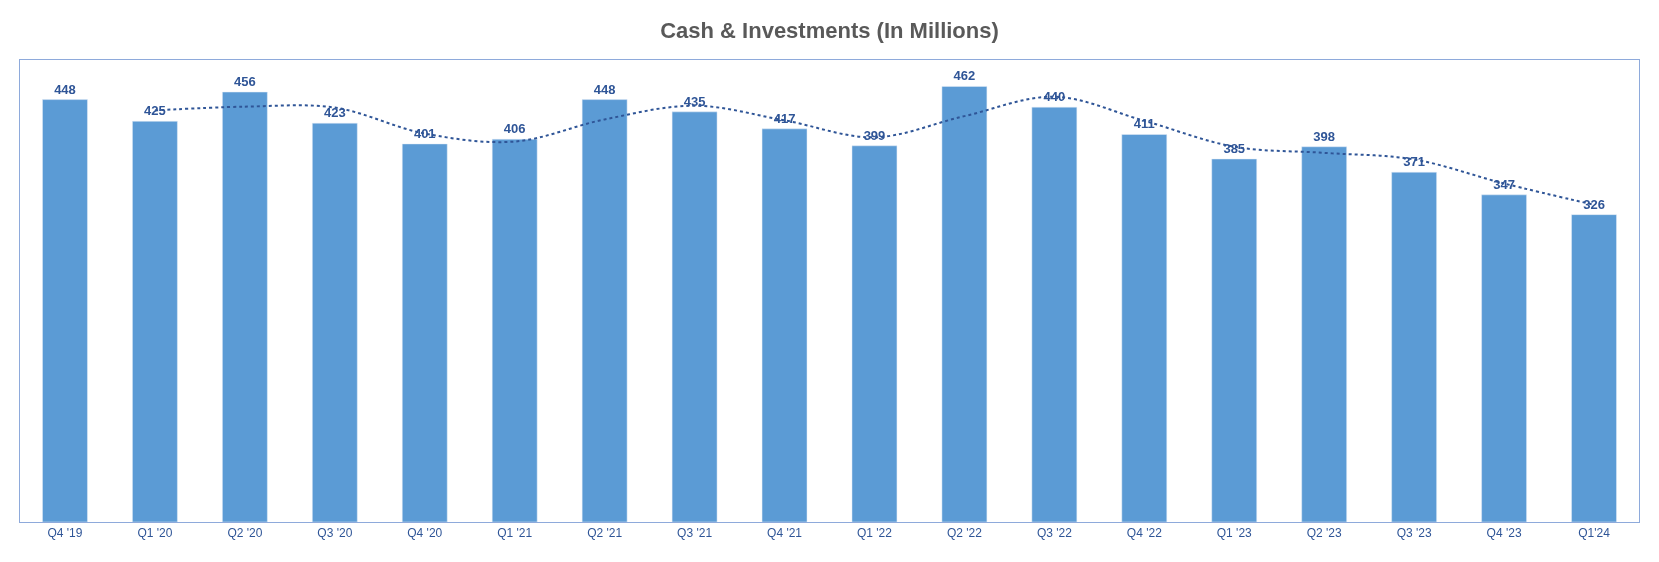 The image size is (1659, 562). What do you see at coordinates (1144, 533) in the screenshot?
I see `x-tick-label: Q4 '22` at bounding box center [1144, 533].